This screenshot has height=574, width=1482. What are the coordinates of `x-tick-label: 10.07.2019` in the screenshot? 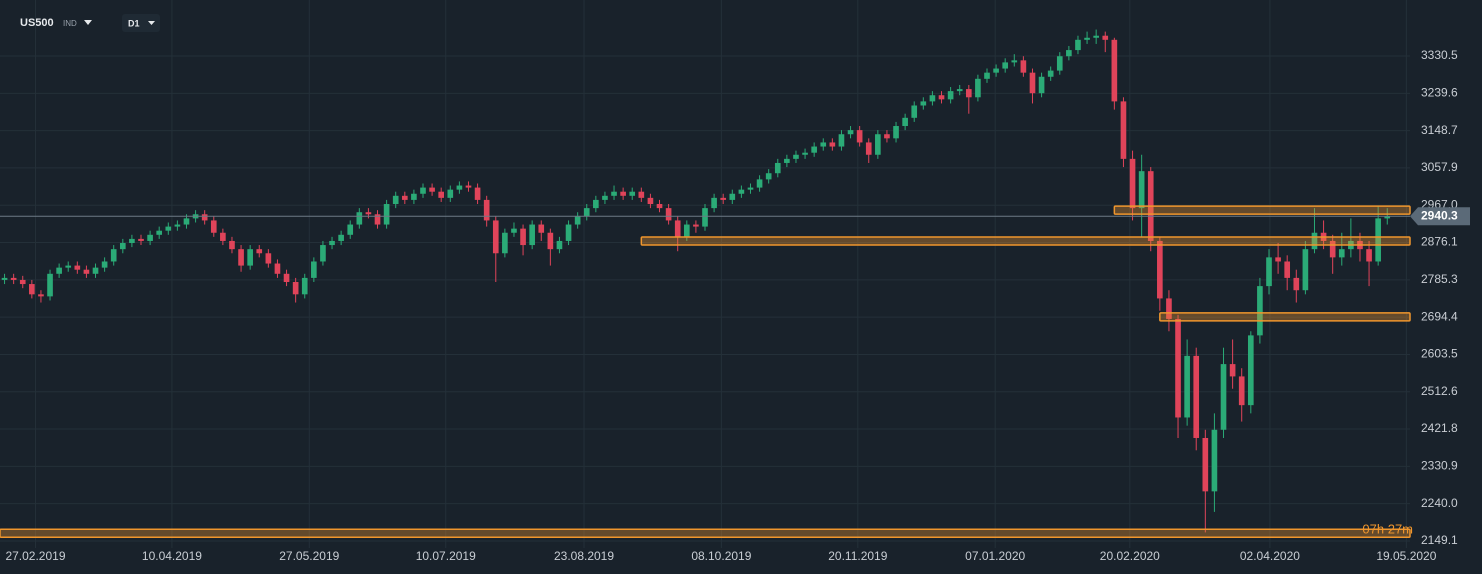 It's located at (446, 556).